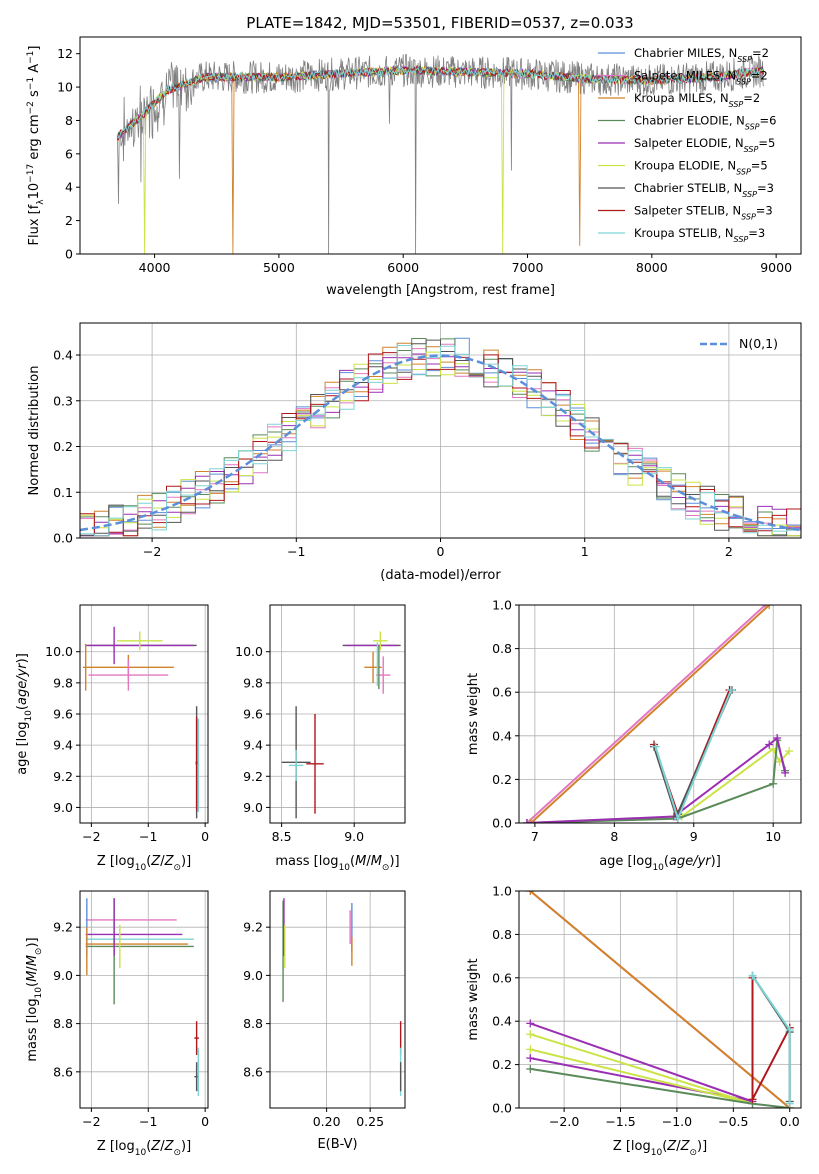 The image size is (819, 1174). Describe the element at coordinates (279, 267) in the screenshot. I see `x-tick-label: 5000` at that location.